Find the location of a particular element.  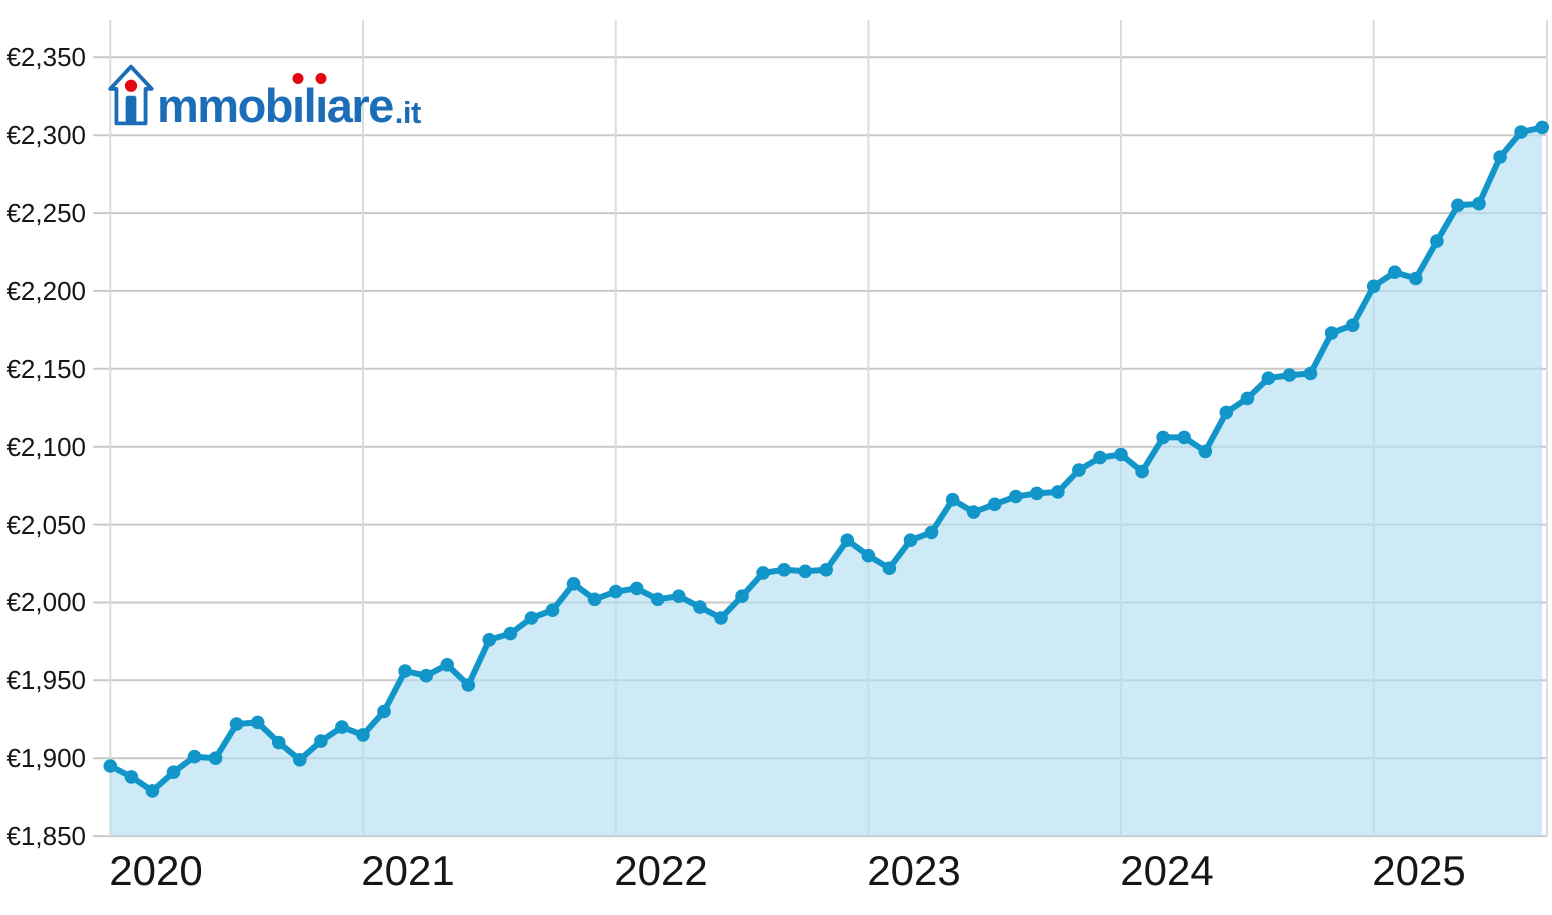

y-axis-label: €2,000 is located at coordinates (46, 602).